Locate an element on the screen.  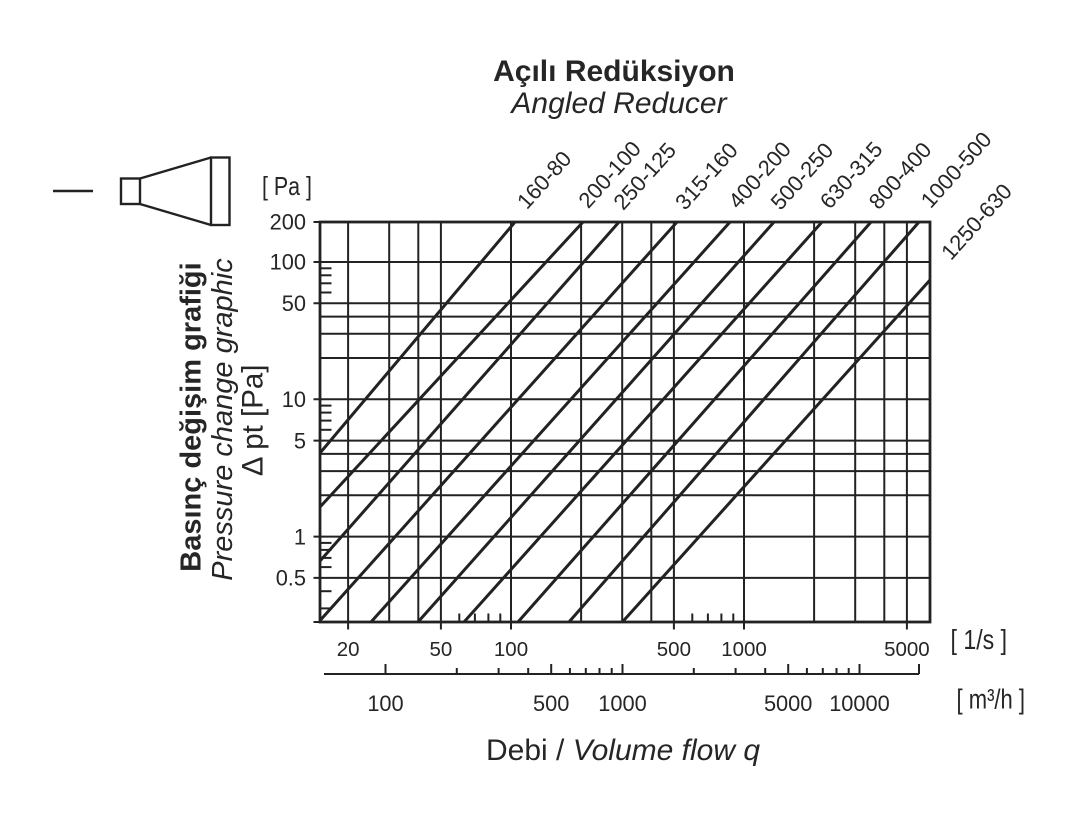
svg-text: [ m³/h ] is located at coordinates (991, 698).